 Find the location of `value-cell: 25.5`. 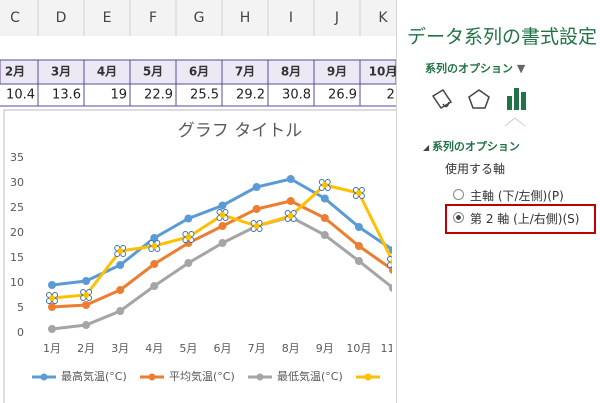

value-cell: 25.5 is located at coordinates (204, 95).